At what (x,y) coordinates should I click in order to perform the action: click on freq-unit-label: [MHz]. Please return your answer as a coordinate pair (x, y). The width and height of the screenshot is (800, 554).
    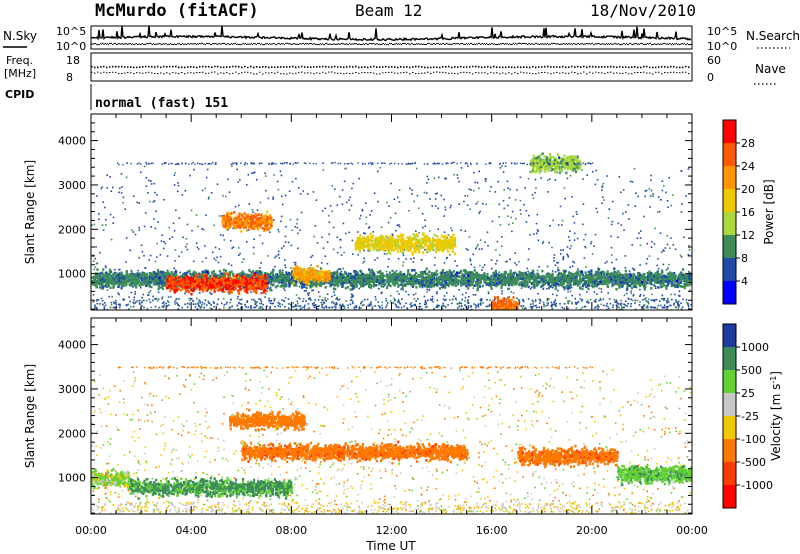
    Looking at the image, I should click on (20, 73).